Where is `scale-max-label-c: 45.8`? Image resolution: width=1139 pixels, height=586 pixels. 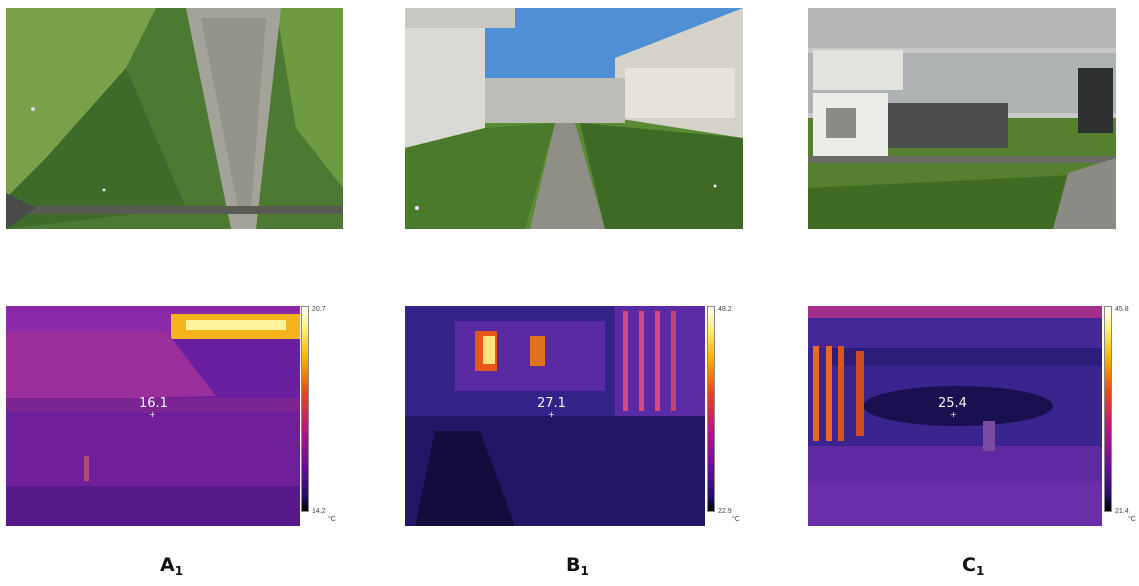
scale-max-label-c: 45.8 is located at coordinates (1122, 309).